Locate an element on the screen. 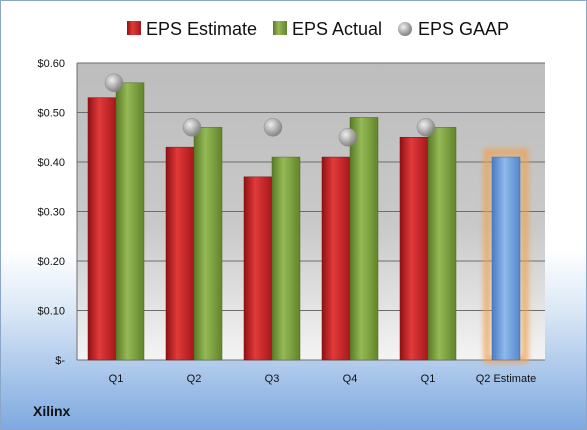  legend-label-estimate: EPS Estimate is located at coordinates (201, 29).